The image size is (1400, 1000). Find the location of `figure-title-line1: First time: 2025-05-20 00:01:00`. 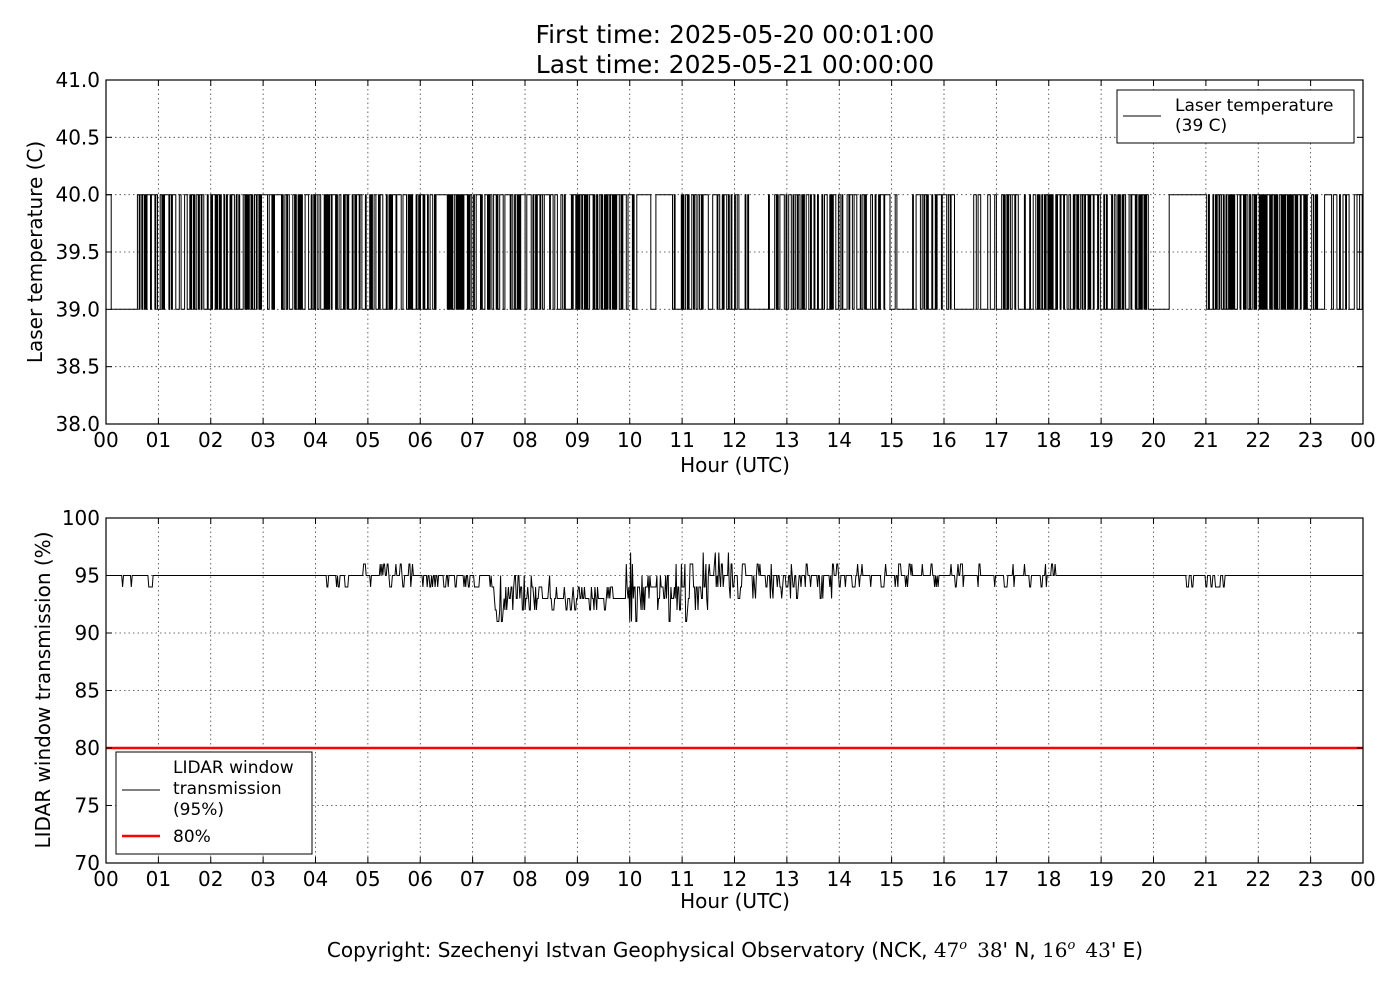

figure-title-line1: First time: 2025-05-20 00:01:00 is located at coordinates (735, 34).